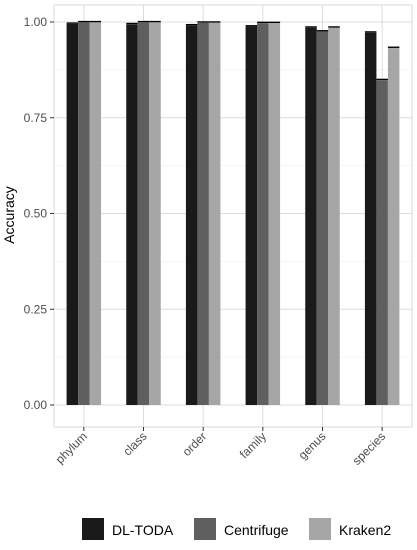 This screenshot has height=550, width=417. Describe the element at coordinates (365, 530) in the screenshot. I see `legend-label-kraken2: Kraken2` at that location.